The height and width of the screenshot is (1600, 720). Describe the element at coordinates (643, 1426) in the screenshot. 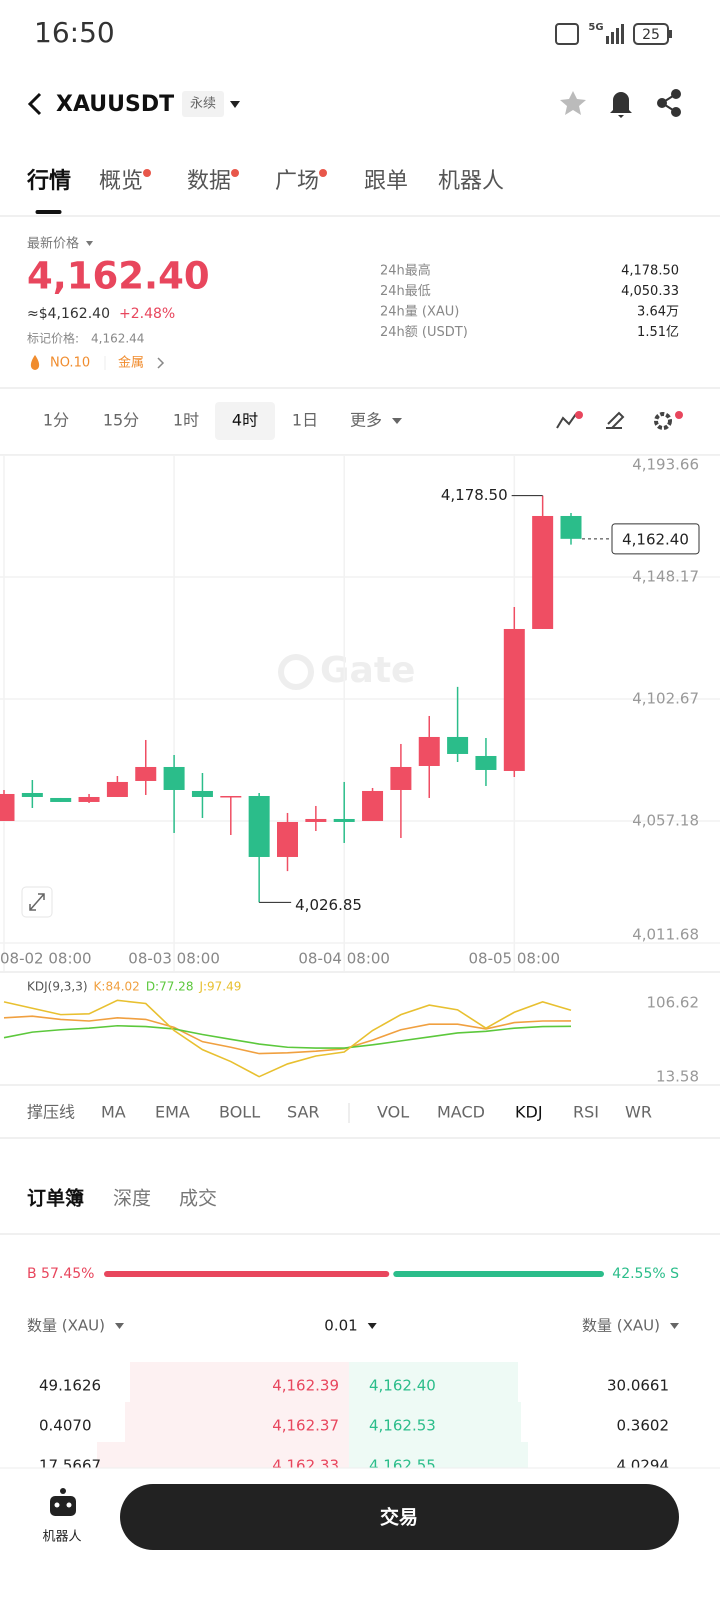

I see `ask-quantity: 0.3602` at that location.